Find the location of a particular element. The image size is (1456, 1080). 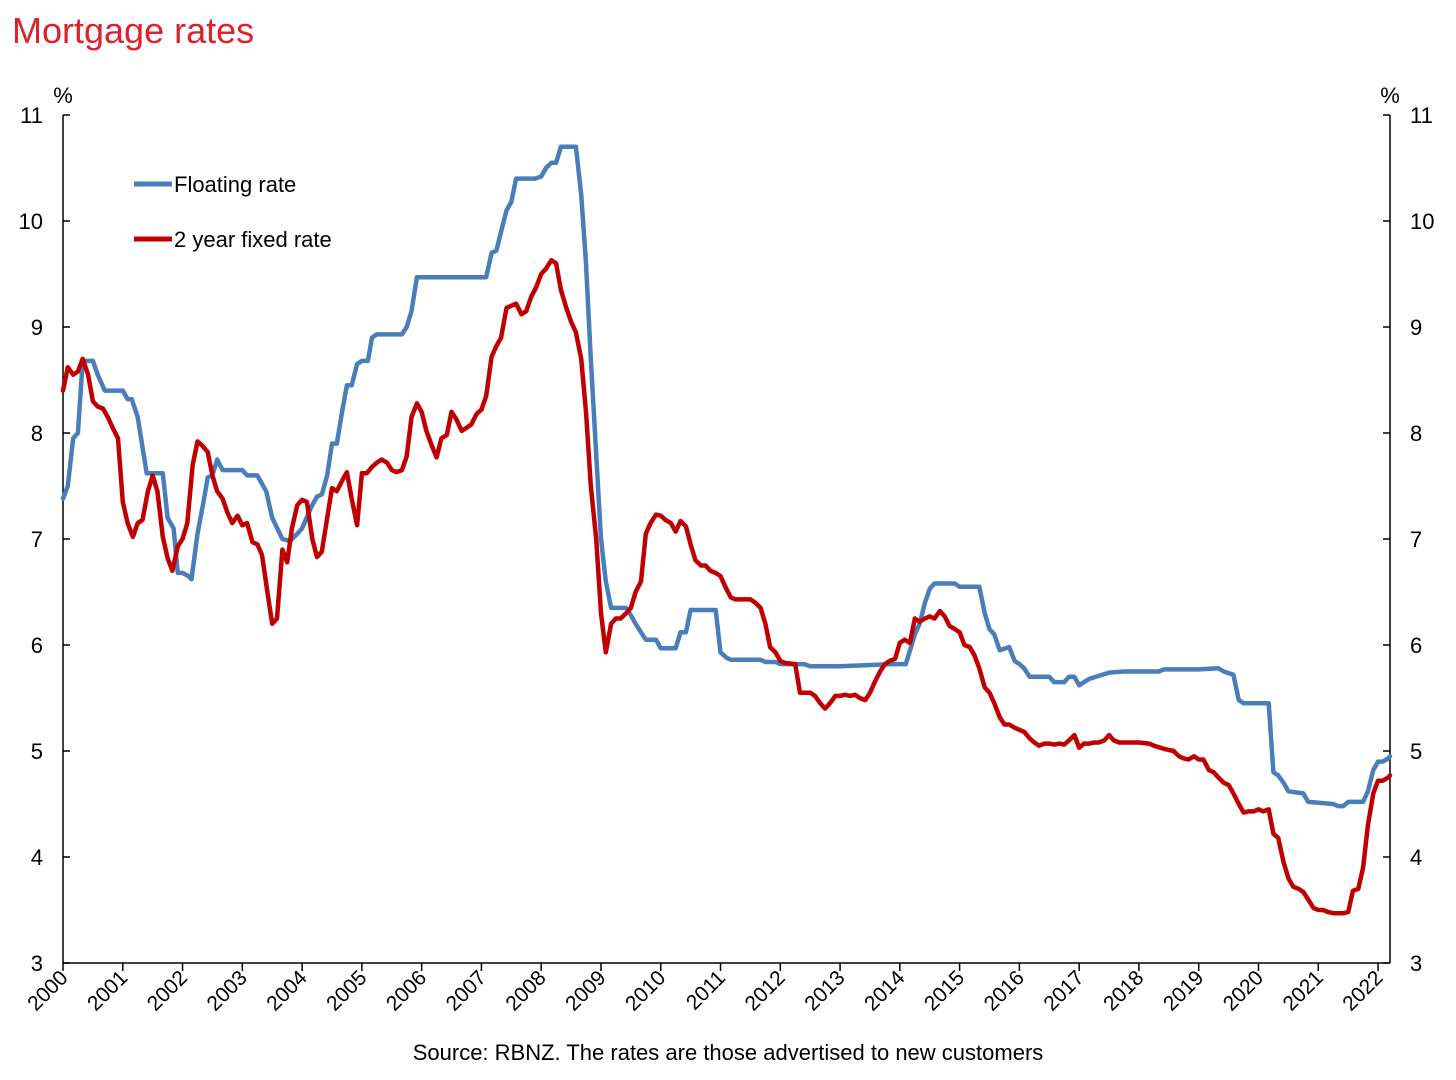

x-tick-label: 2007 is located at coordinates (466, 990).